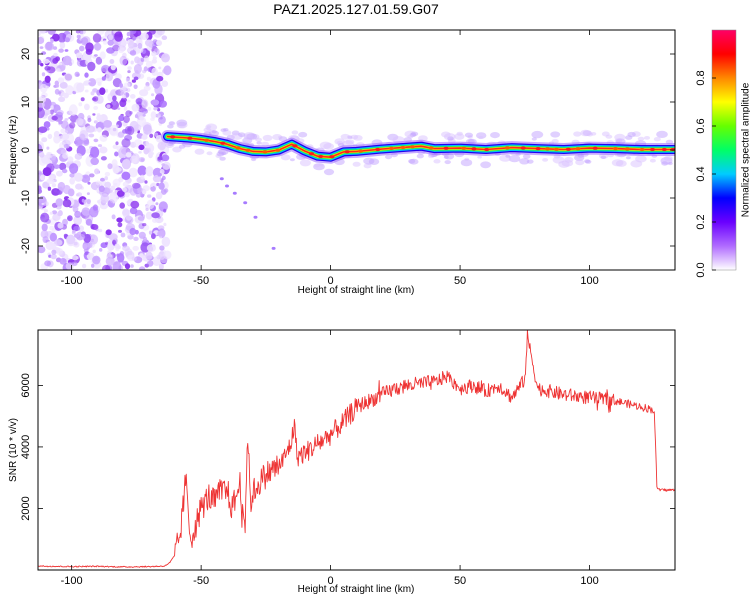  I want to click on tail-dot, so click(221, 179).